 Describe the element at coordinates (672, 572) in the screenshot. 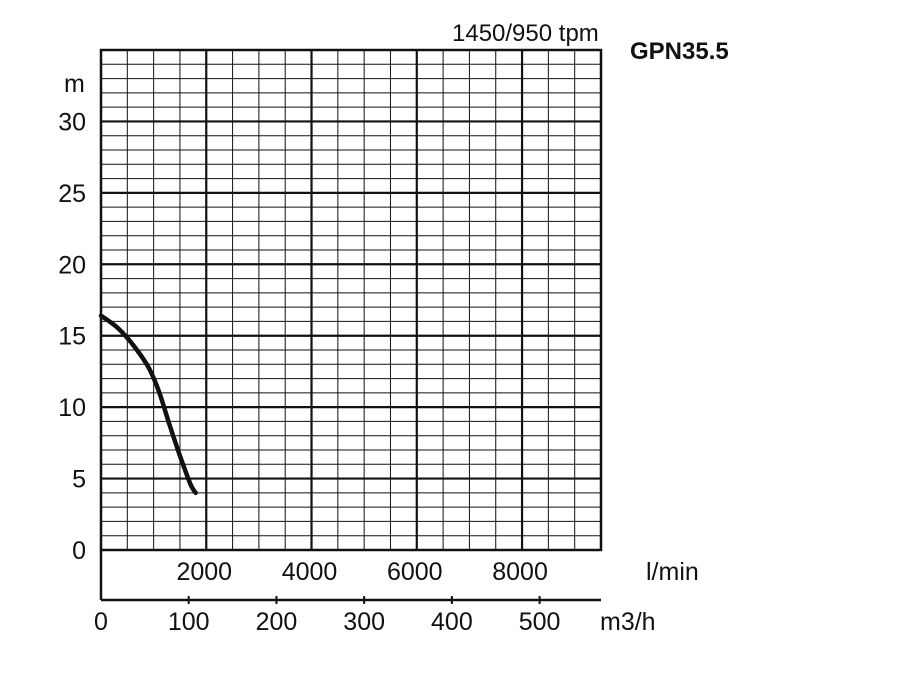

I see `x-axis-unit-lmin: l/min` at that location.